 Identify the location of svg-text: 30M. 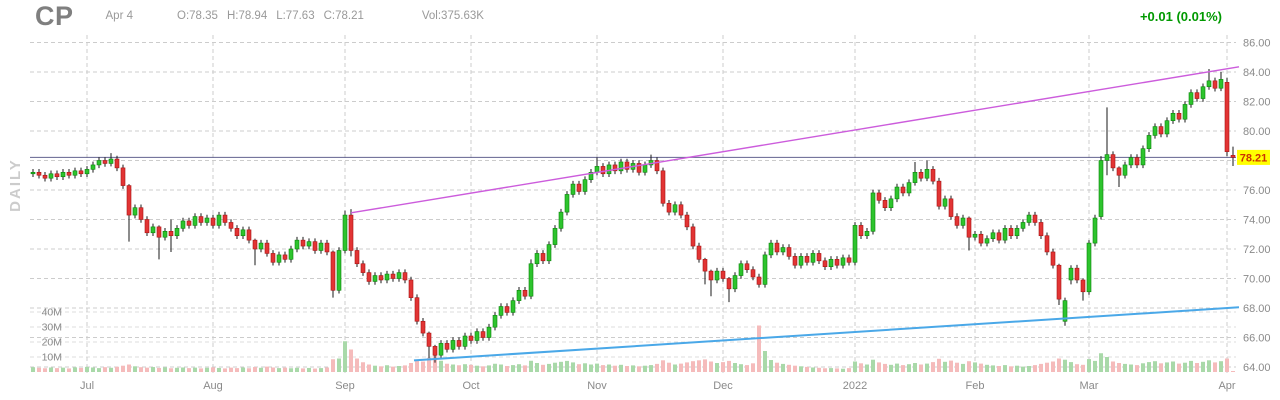
(52, 328).